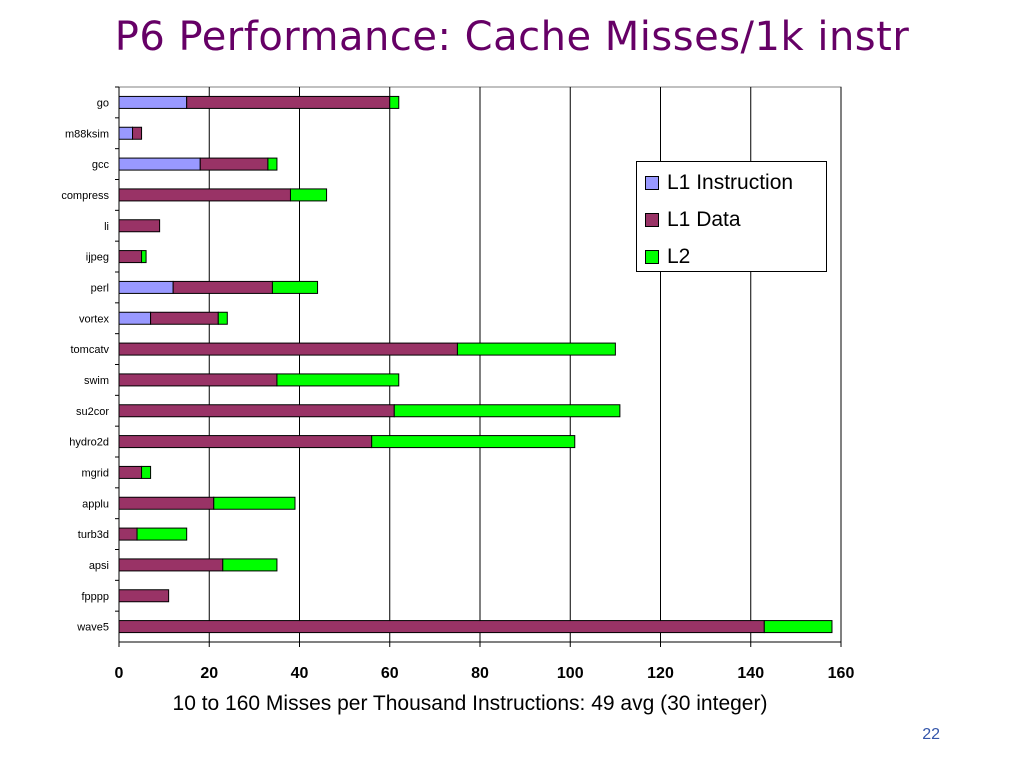 The image size is (1024, 768). I want to click on bar-segment-l1-data-applu, so click(166, 503).